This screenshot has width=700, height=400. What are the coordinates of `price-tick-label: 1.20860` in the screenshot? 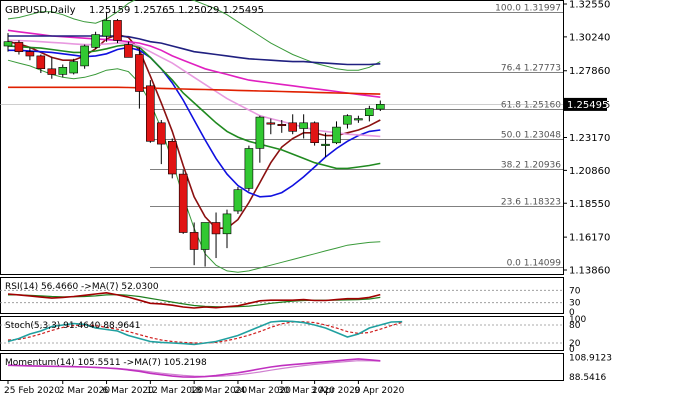 It's located at (589, 171).